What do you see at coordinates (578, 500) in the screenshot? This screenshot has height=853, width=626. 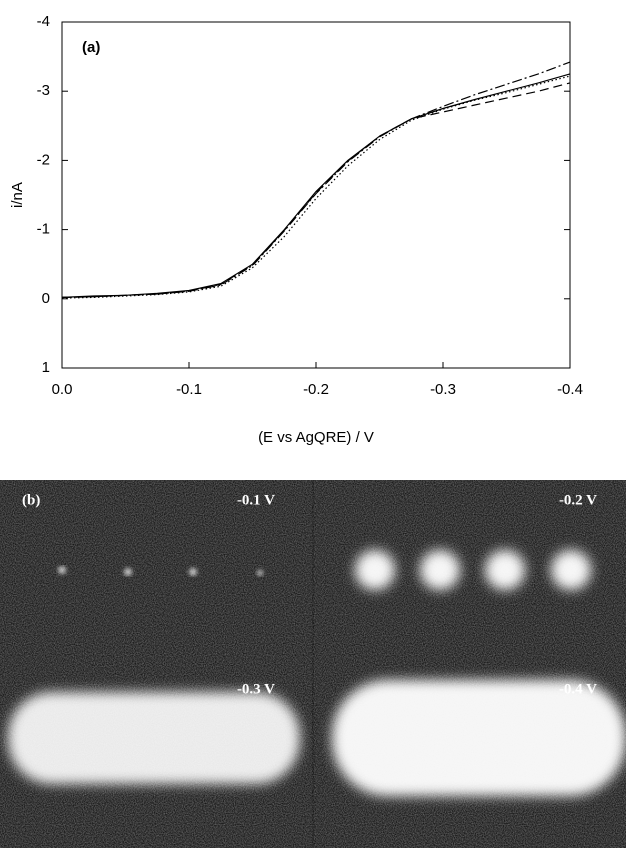 I see `potential-label: -0.2 V` at bounding box center [578, 500].